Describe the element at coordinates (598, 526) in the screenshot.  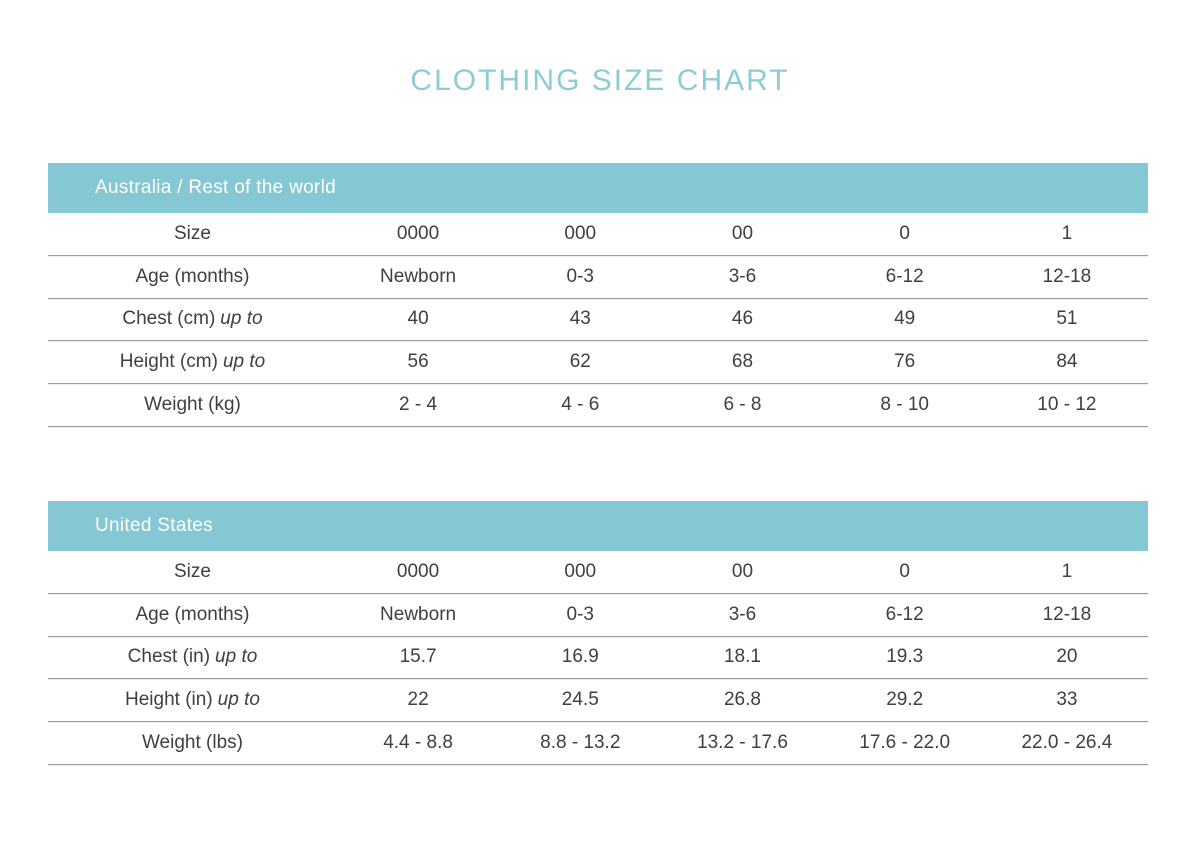
I see `table-header-united-states: United States` at that location.